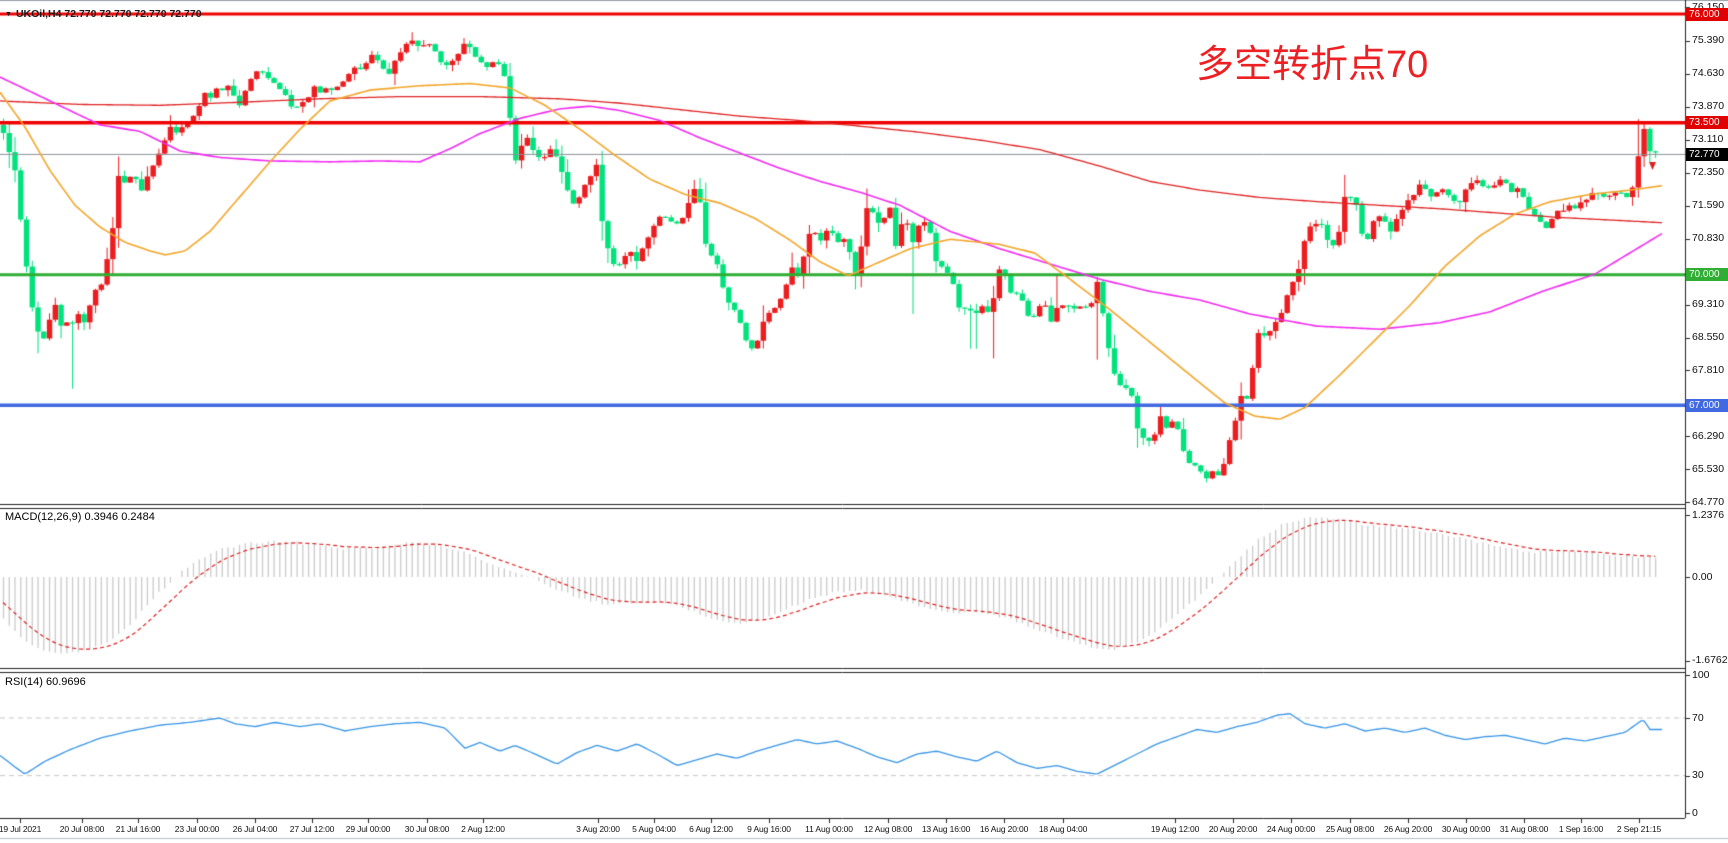 The width and height of the screenshot is (1728, 843). I want to click on rsi-value: 60.9696, so click(65, 682).